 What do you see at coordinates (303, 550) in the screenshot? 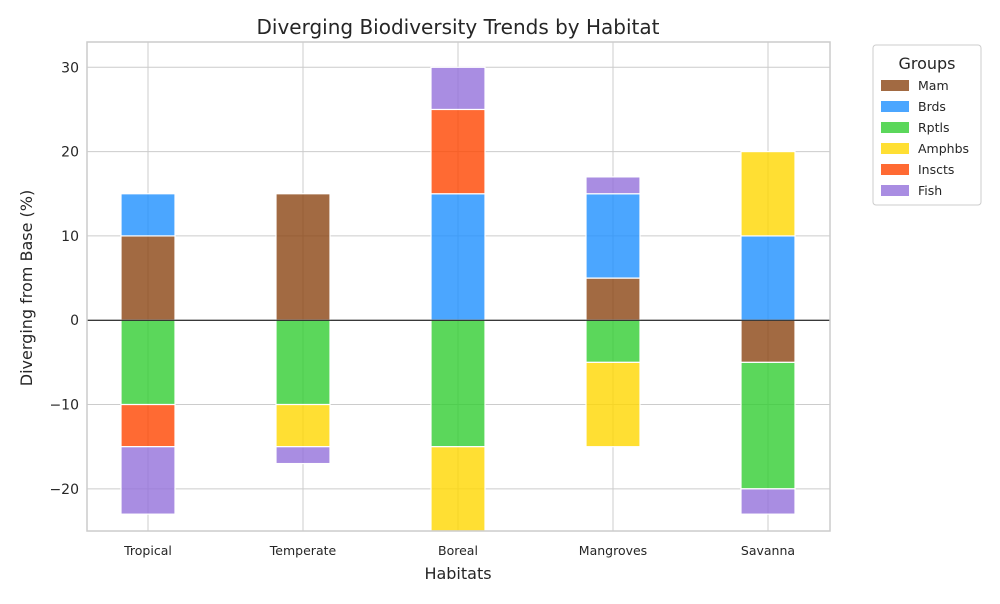
I see `x-tick-label: Temperate` at bounding box center [303, 550].